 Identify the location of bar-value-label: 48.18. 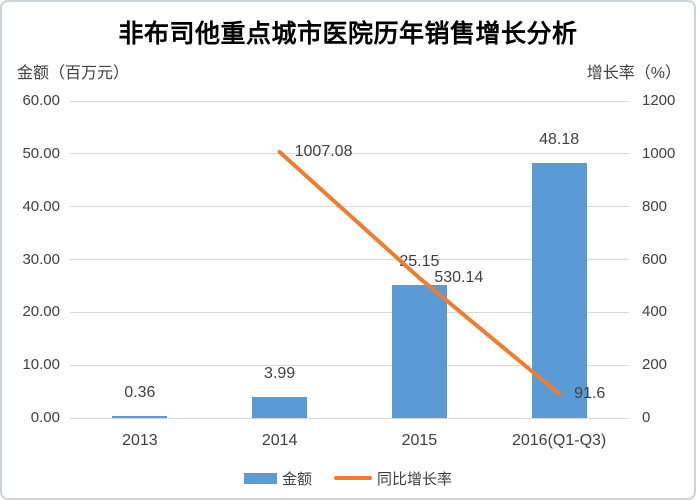
(559, 140).